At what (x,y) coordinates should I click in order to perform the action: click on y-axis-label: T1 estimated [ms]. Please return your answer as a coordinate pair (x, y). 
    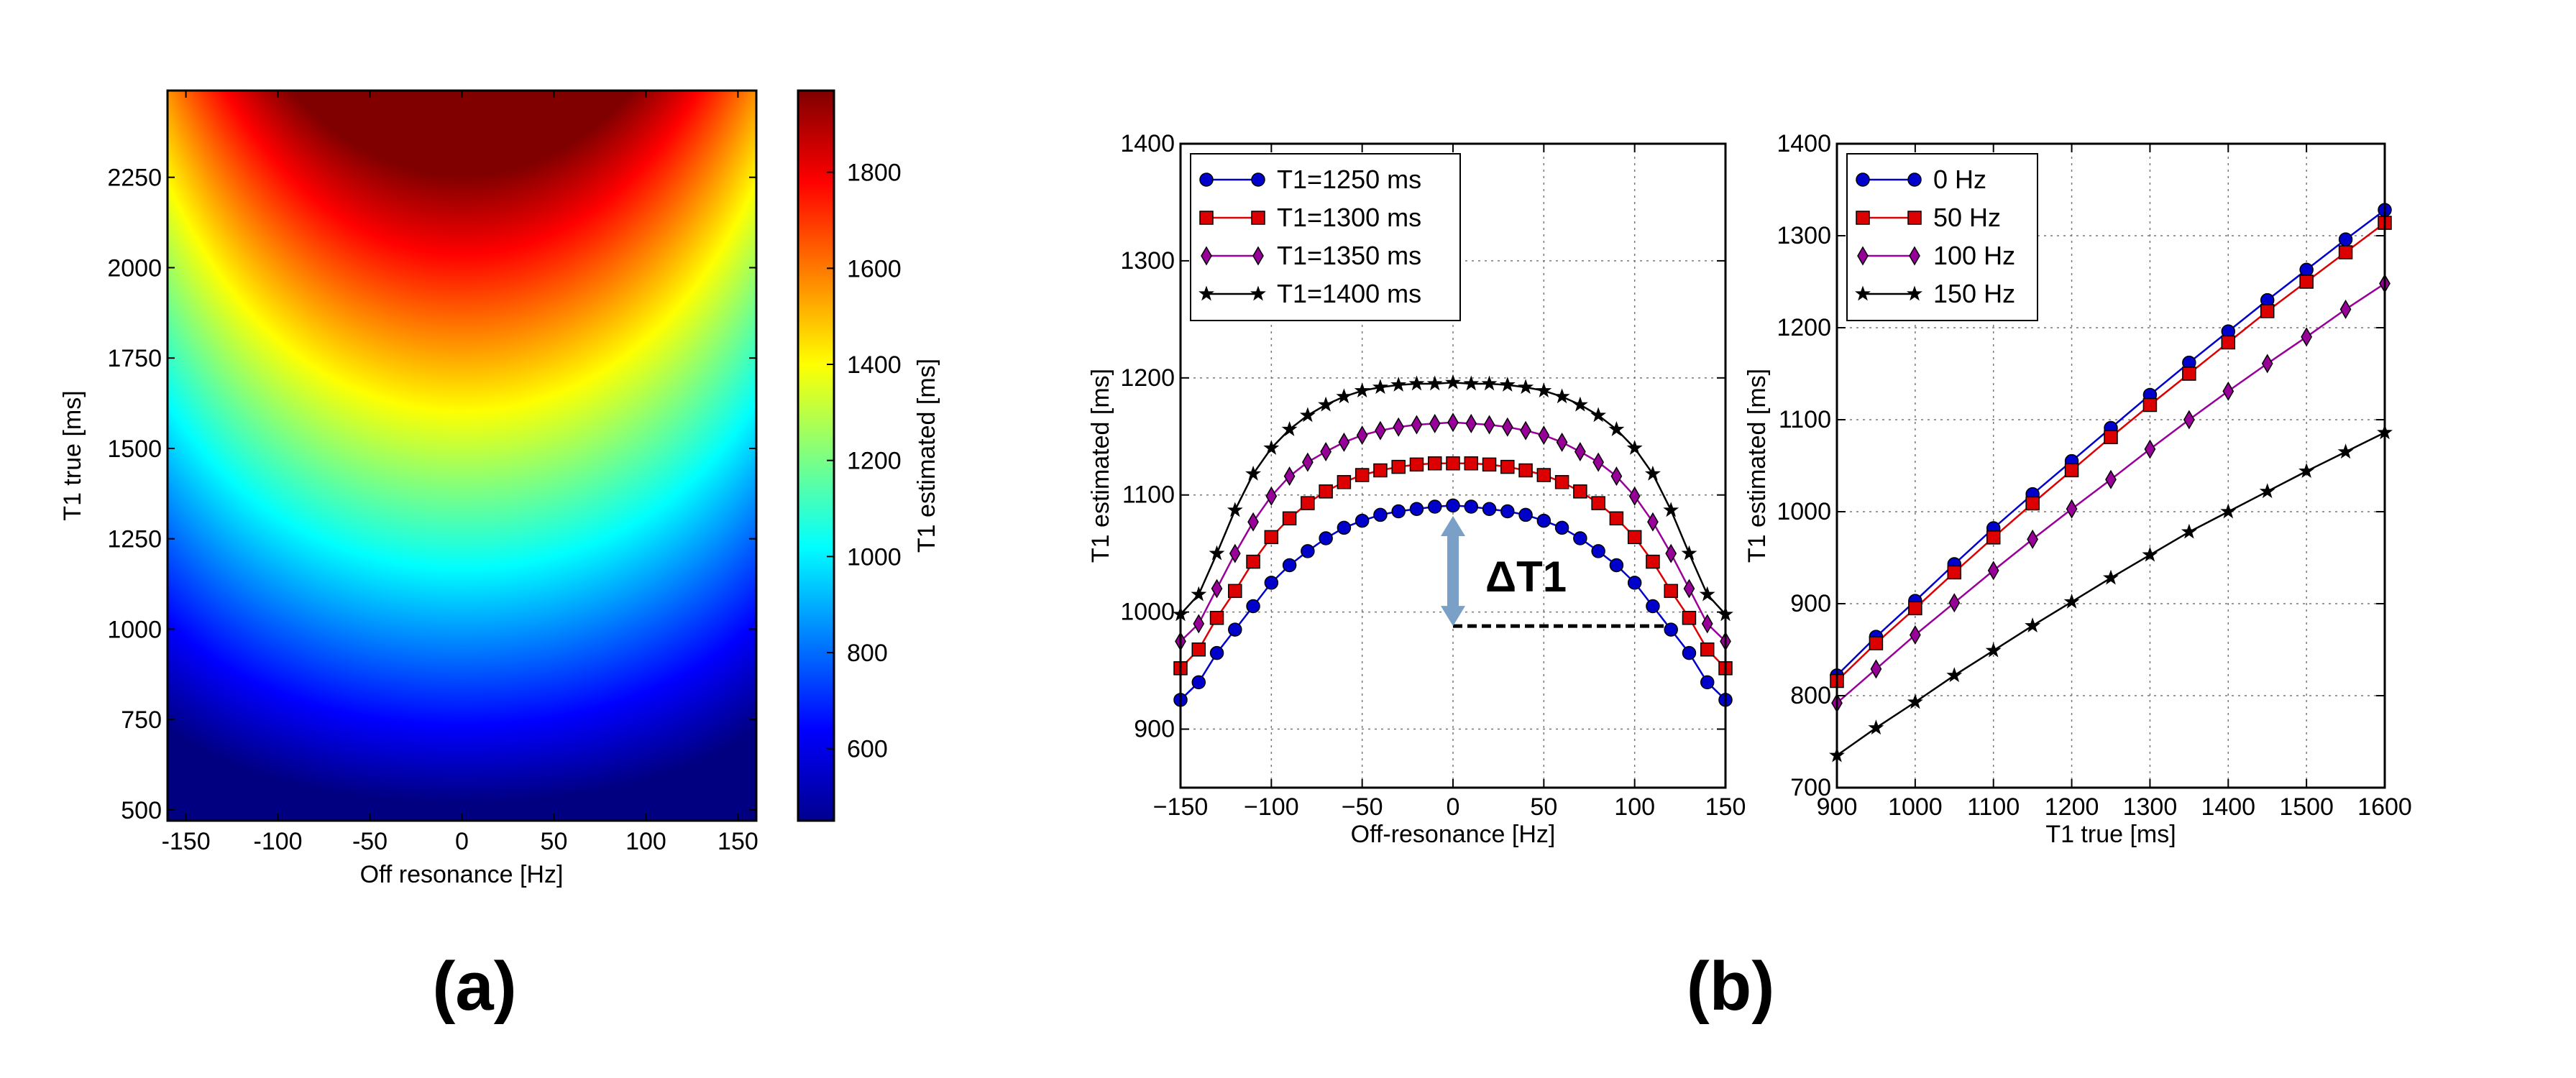
    Looking at the image, I should click on (1757, 466).